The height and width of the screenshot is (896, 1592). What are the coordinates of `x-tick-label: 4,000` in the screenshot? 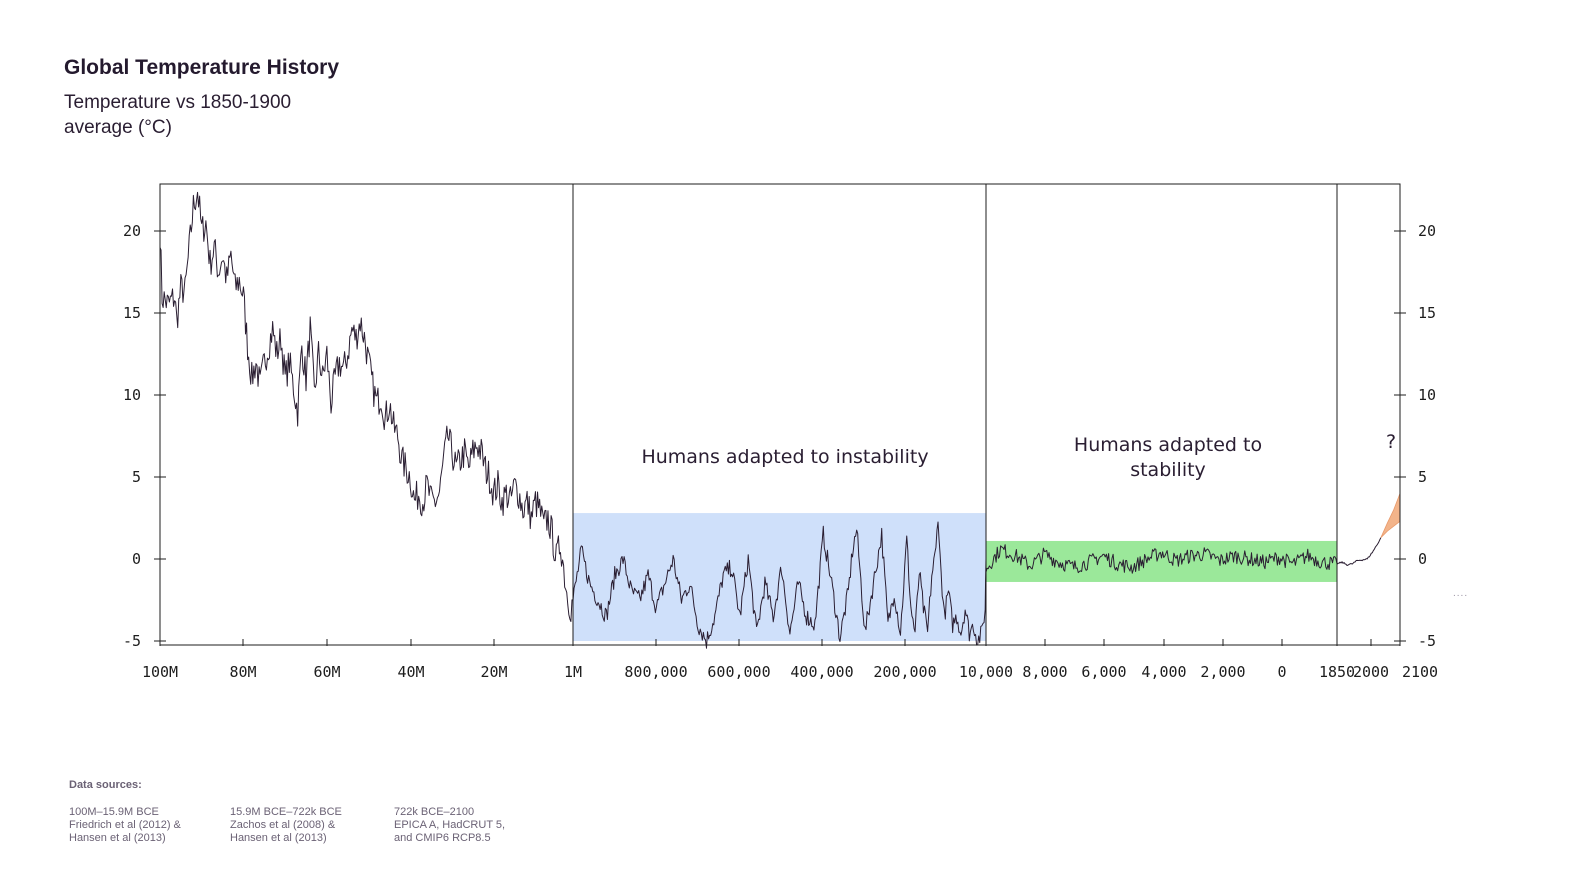 It's located at (1163, 672).